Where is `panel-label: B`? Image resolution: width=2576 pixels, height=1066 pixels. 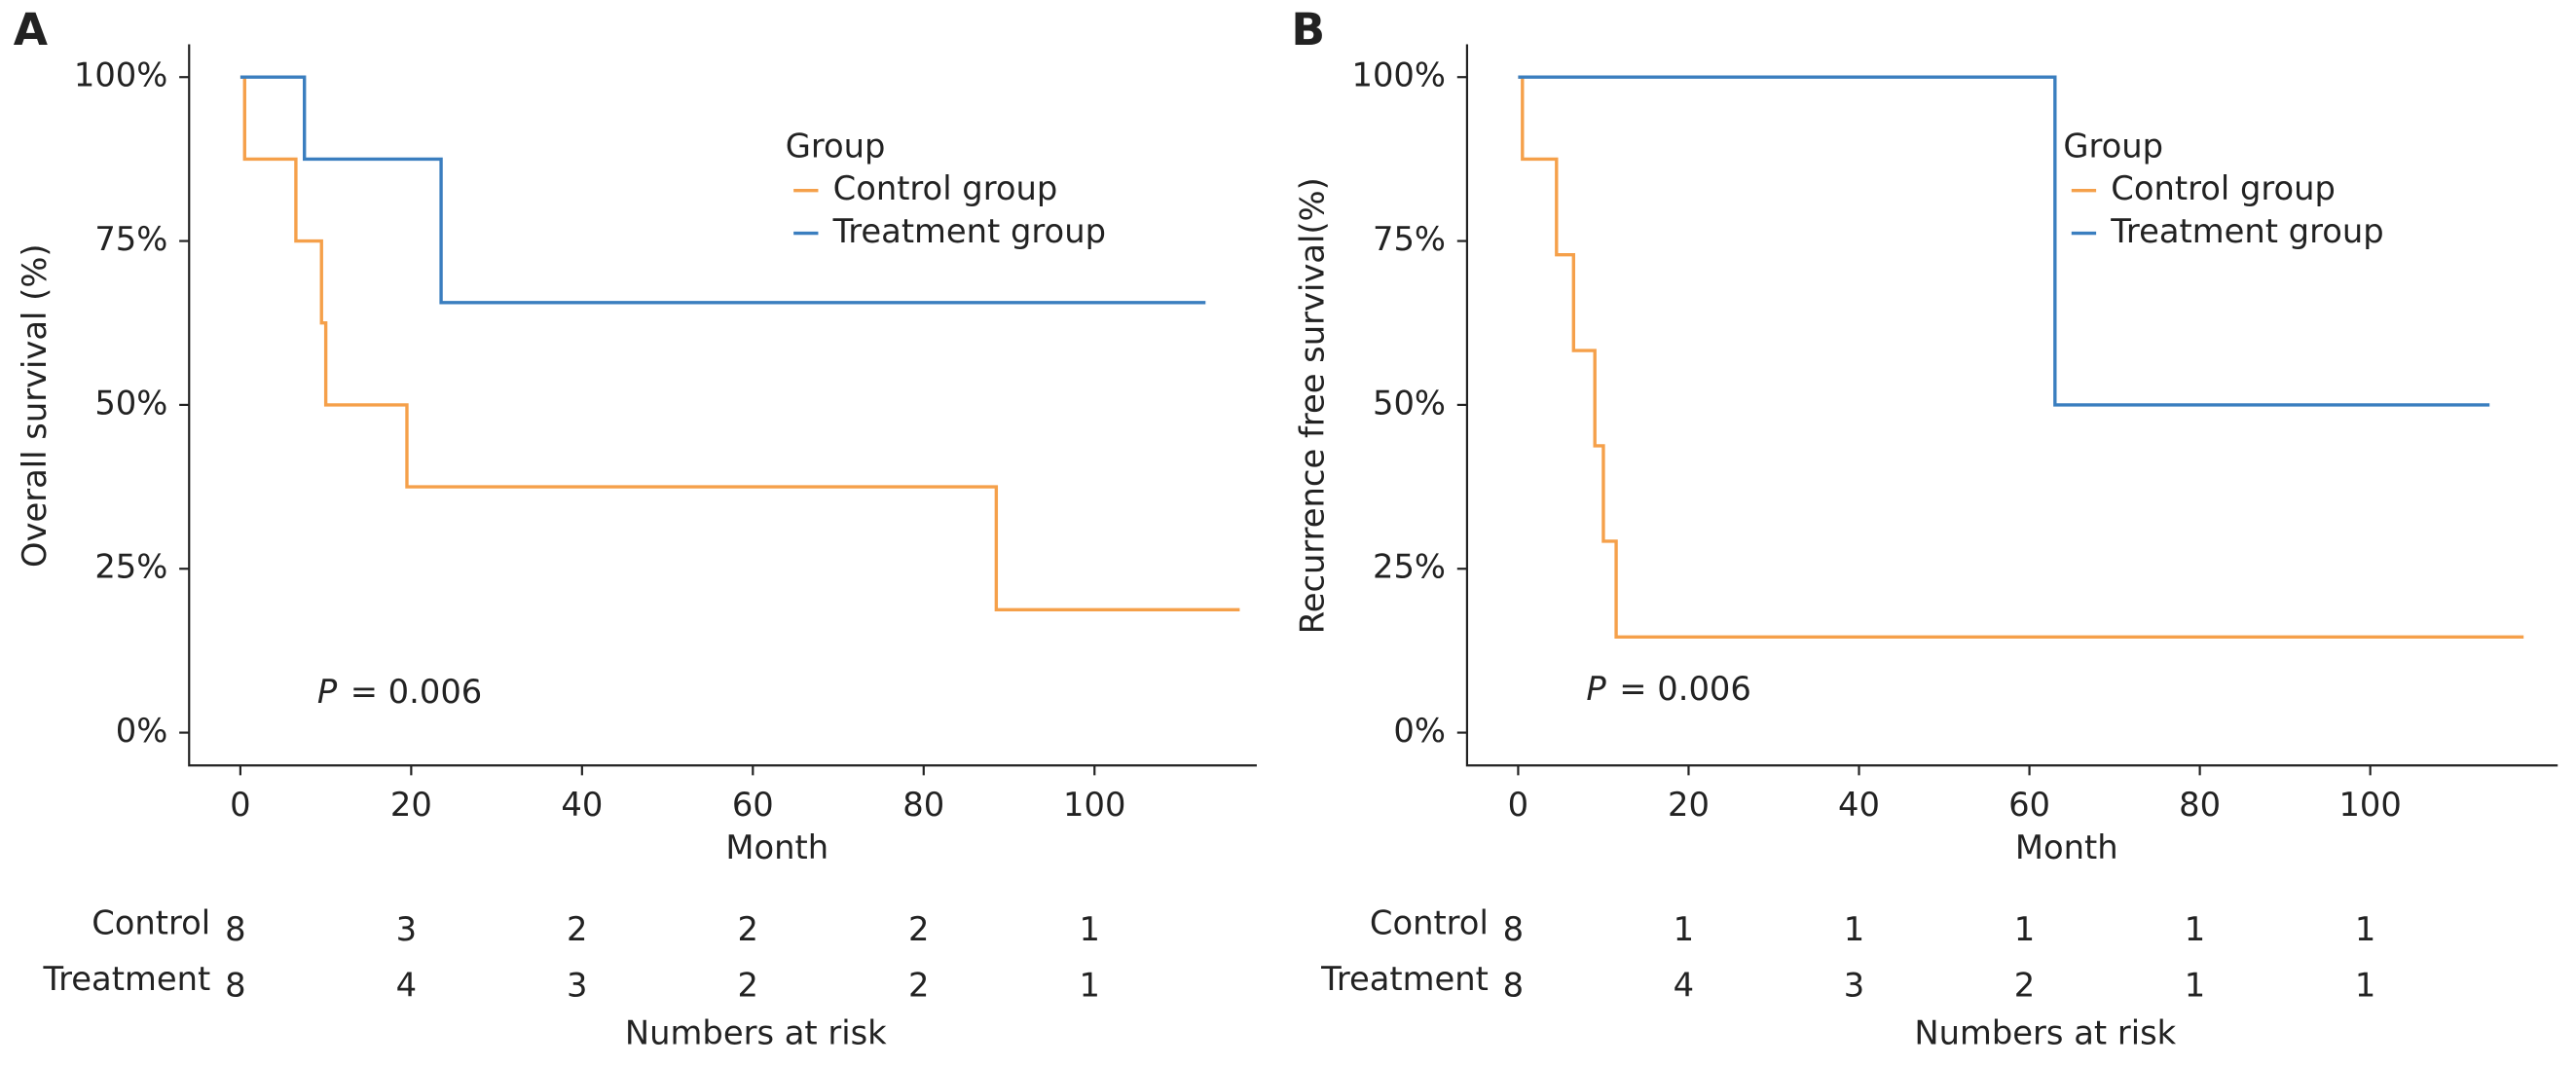
panel-label: B is located at coordinates (1308, 29).